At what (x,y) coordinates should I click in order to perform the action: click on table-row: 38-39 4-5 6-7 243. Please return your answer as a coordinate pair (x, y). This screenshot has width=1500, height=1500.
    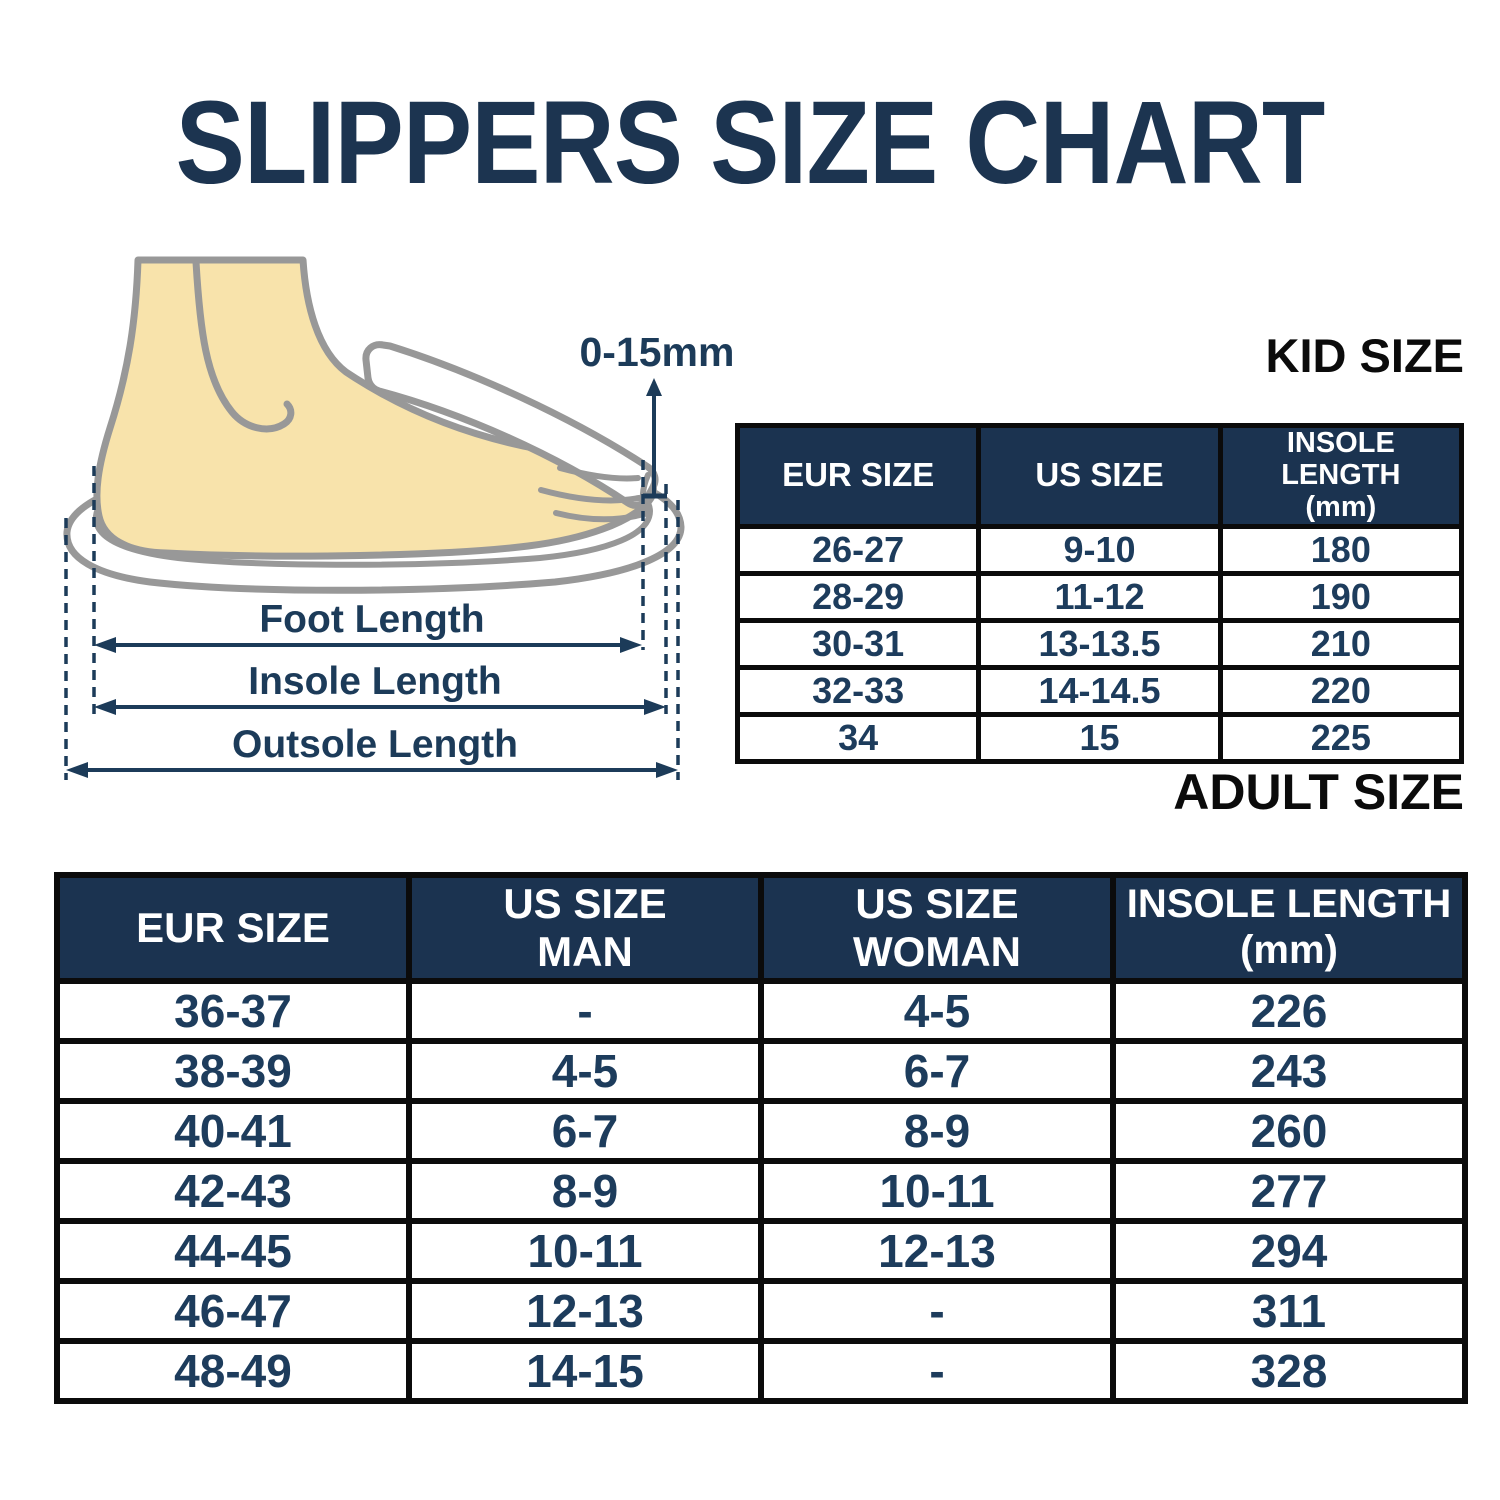
    Looking at the image, I should click on (761, 1071).